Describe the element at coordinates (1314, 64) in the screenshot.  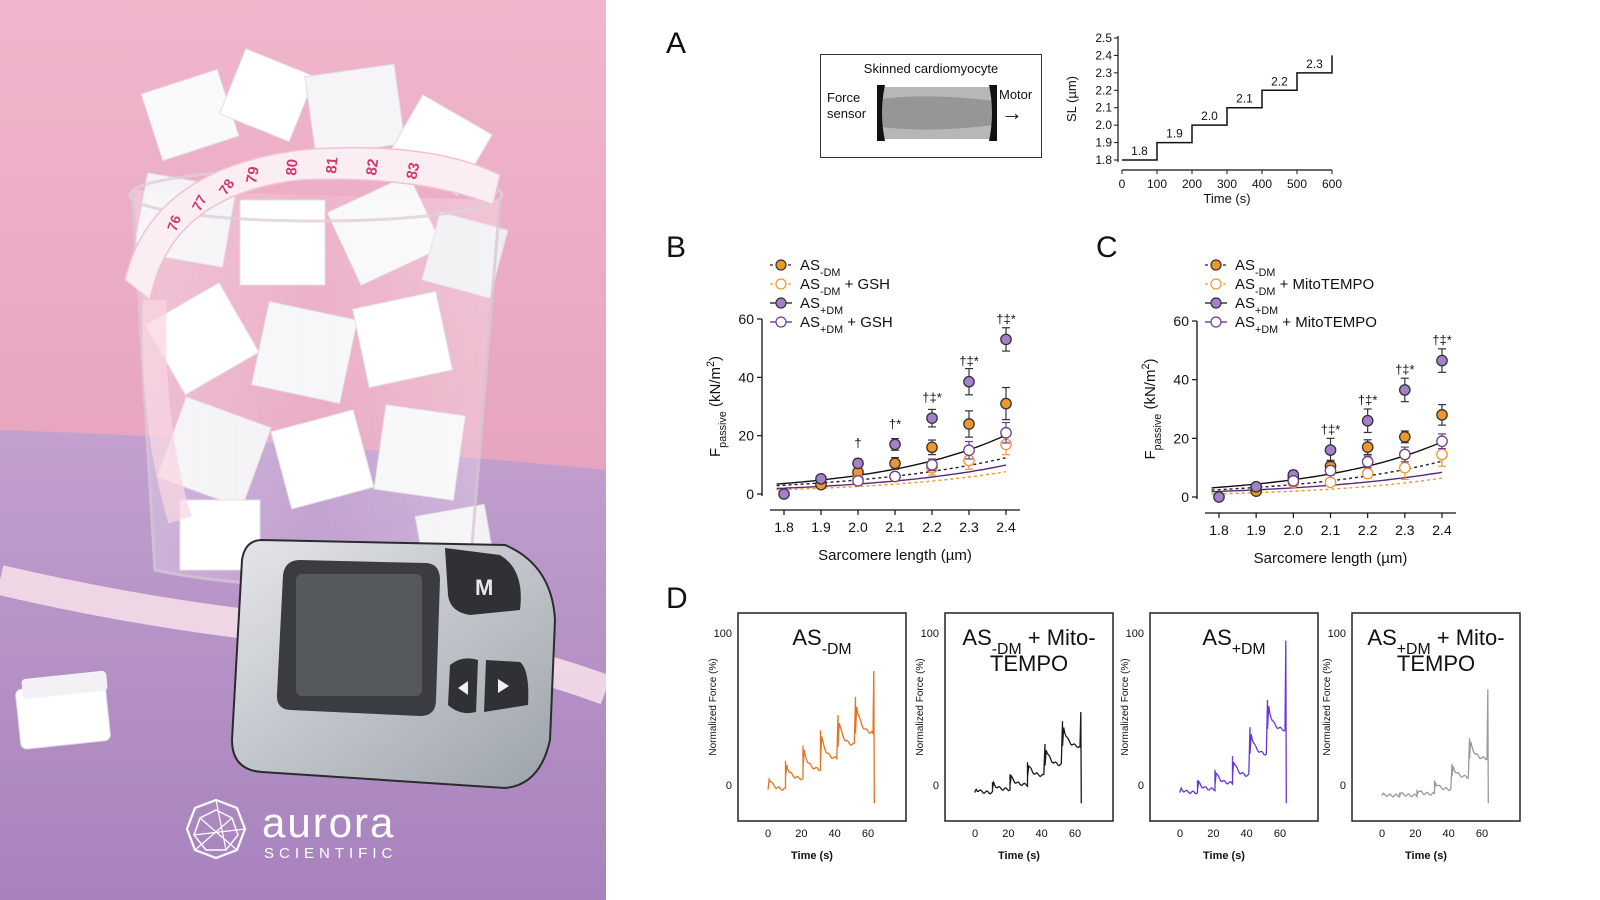
I see `step-label: 2.3` at that location.